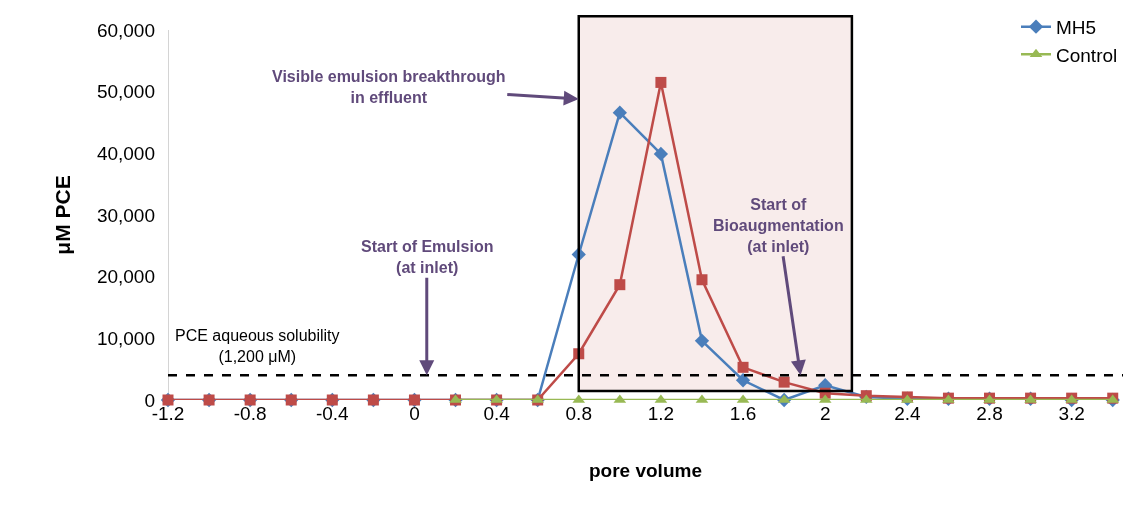  What do you see at coordinates (125, 215) in the screenshot?
I see `y-tick-label: 30,000` at bounding box center [125, 215].